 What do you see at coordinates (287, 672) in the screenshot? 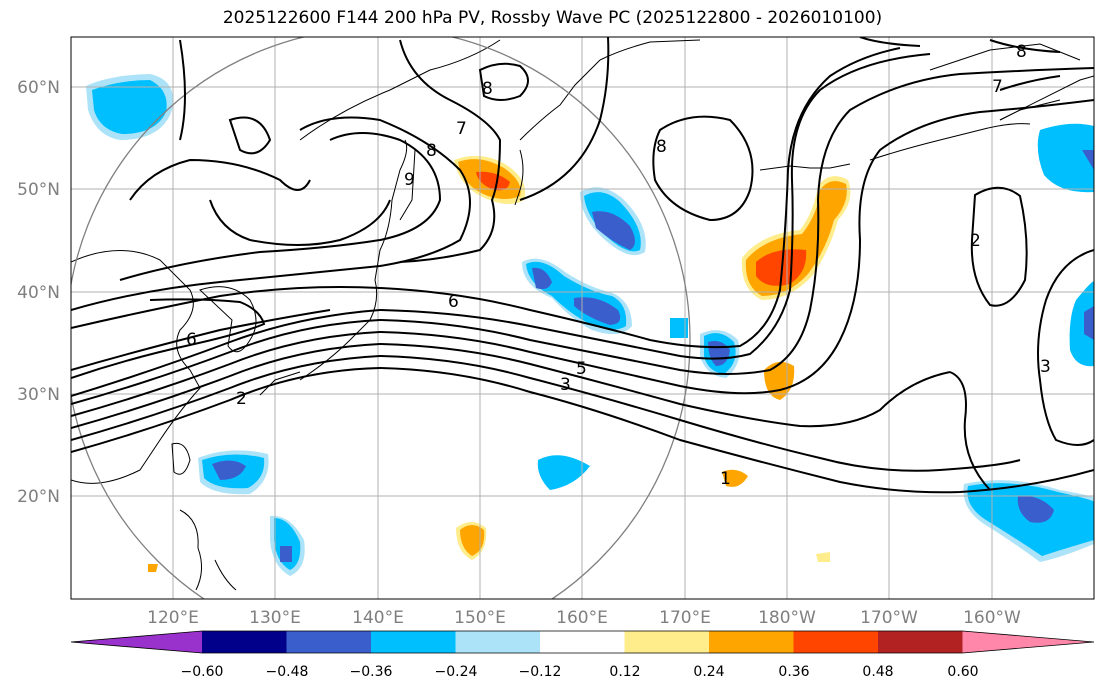
I see `colorbar-tick-label: −0.48` at bounding box center [287, 672].